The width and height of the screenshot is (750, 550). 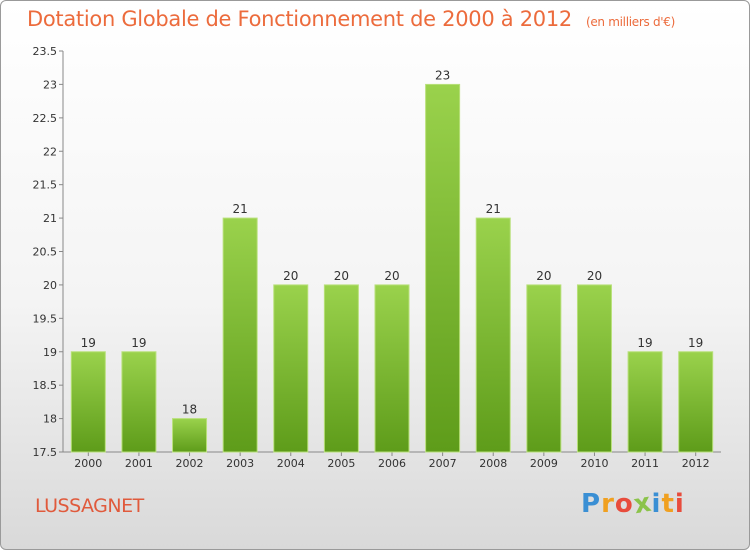 What do you see at coordinates (645, 402) in the screenshot?
I see `bar-2011` at bounding box center [645, 402].